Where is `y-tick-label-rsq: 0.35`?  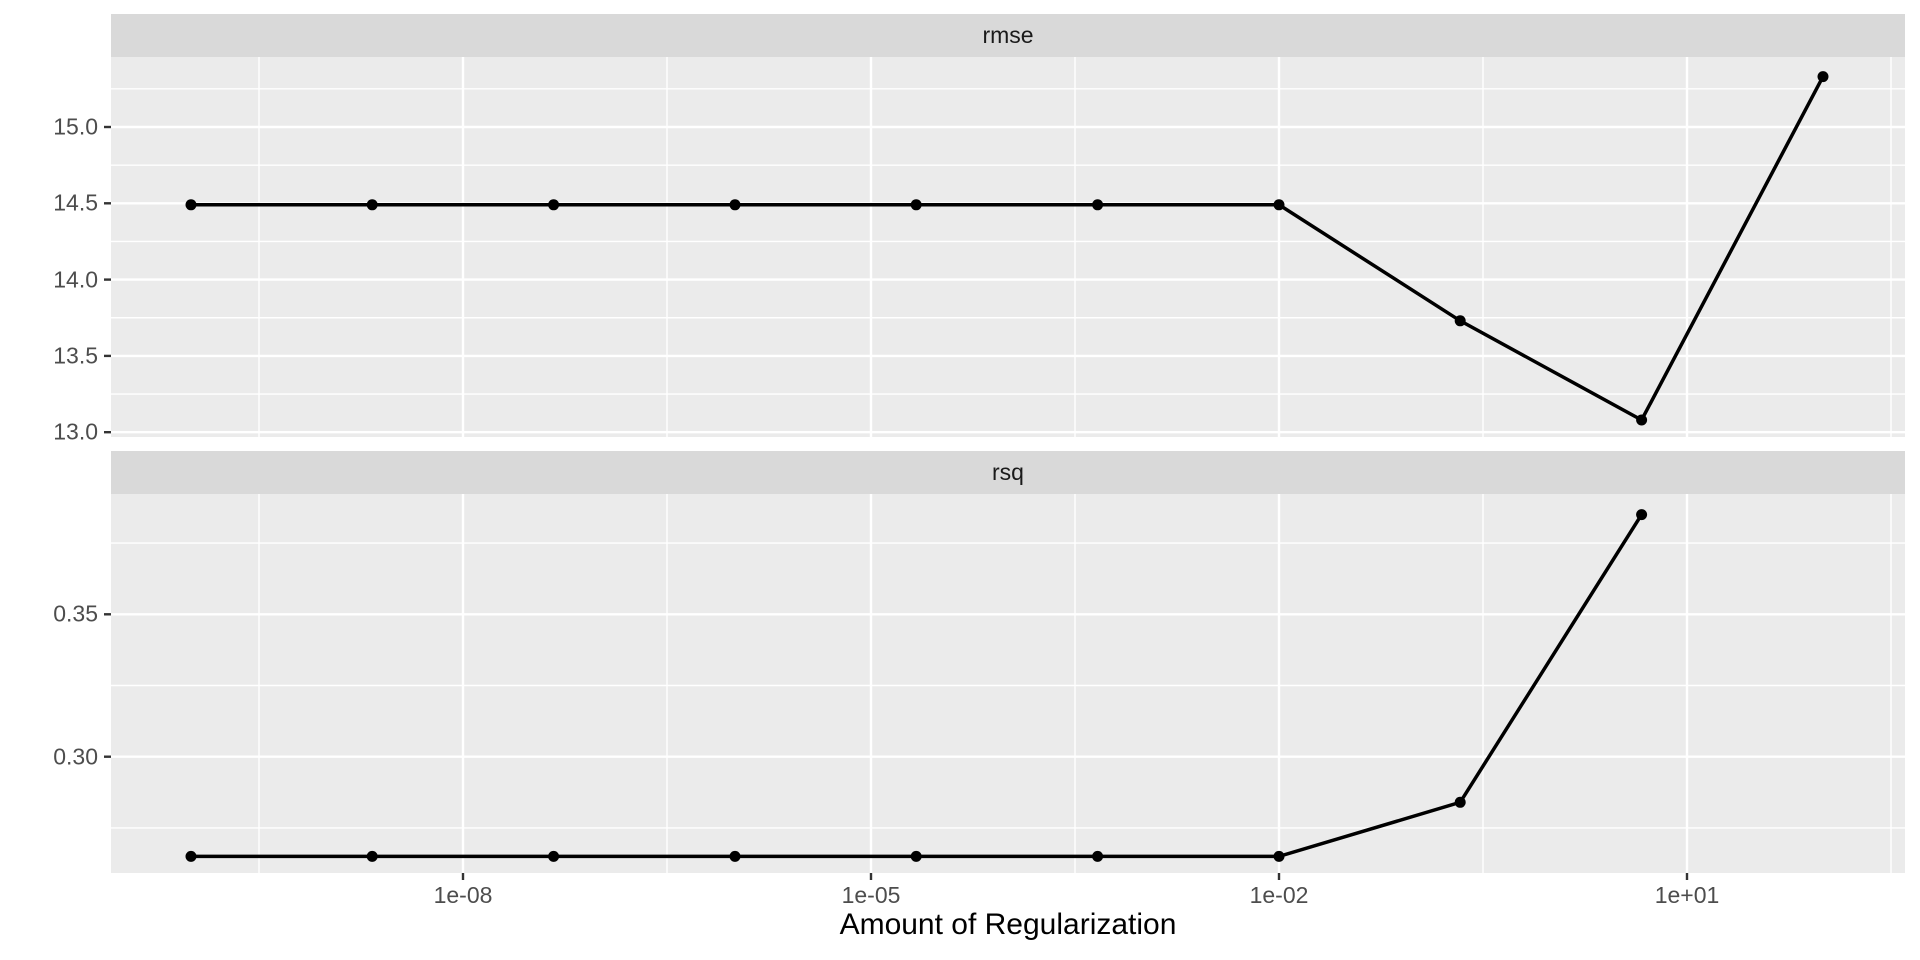 y-tick-label-rsq: 0.35 is located at coordinates (75, 613).